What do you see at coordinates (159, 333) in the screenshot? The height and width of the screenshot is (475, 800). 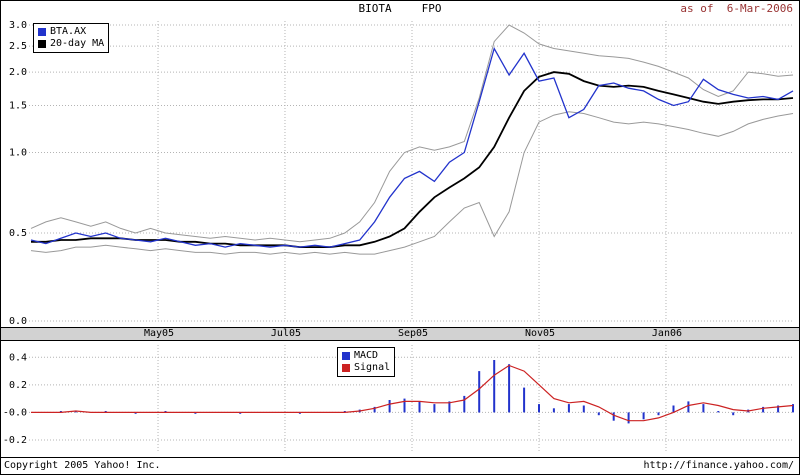 I see `x-axis-label-may05: May05` at bounding box center [159, 333].